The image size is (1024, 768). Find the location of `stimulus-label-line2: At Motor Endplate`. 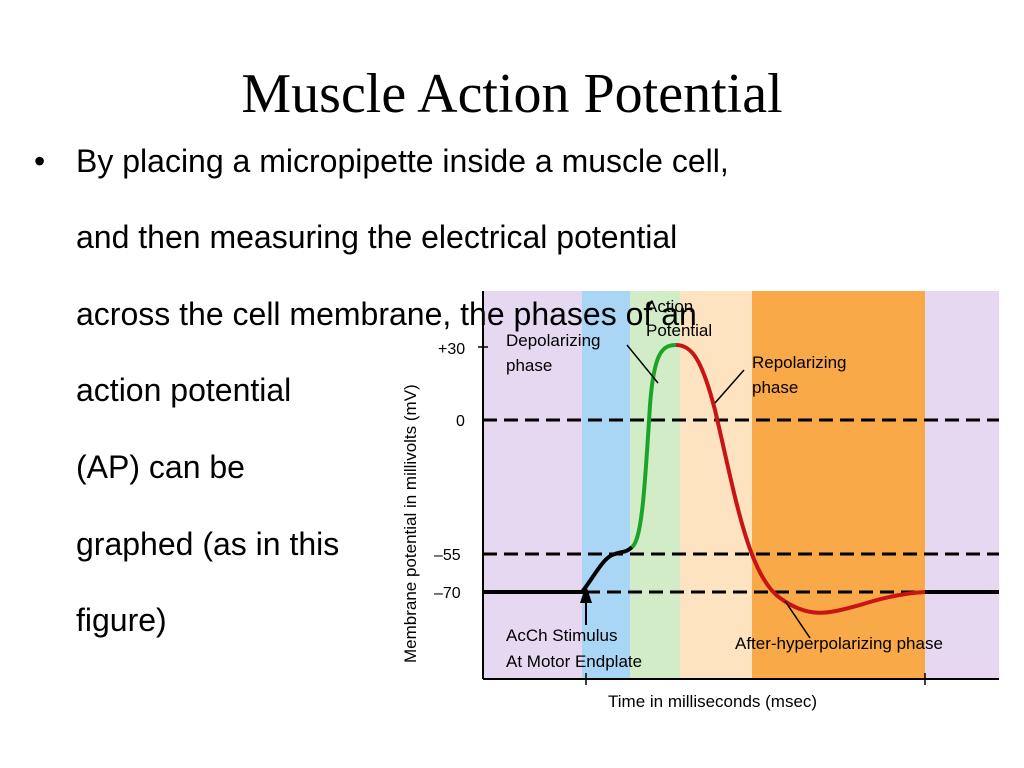

stimulus-label-line2: At Motor Endplate is located at coordinates (574, 661).